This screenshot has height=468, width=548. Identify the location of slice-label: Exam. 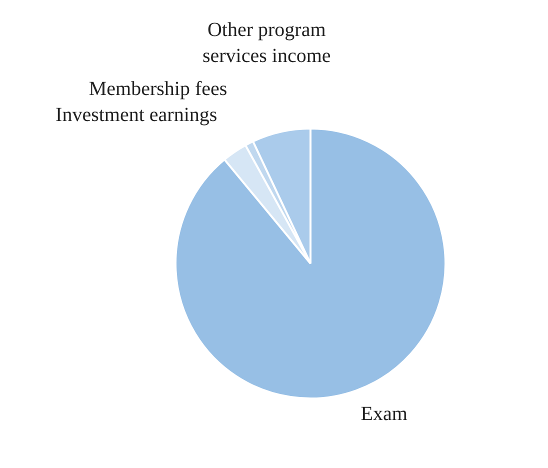
(384, 414).